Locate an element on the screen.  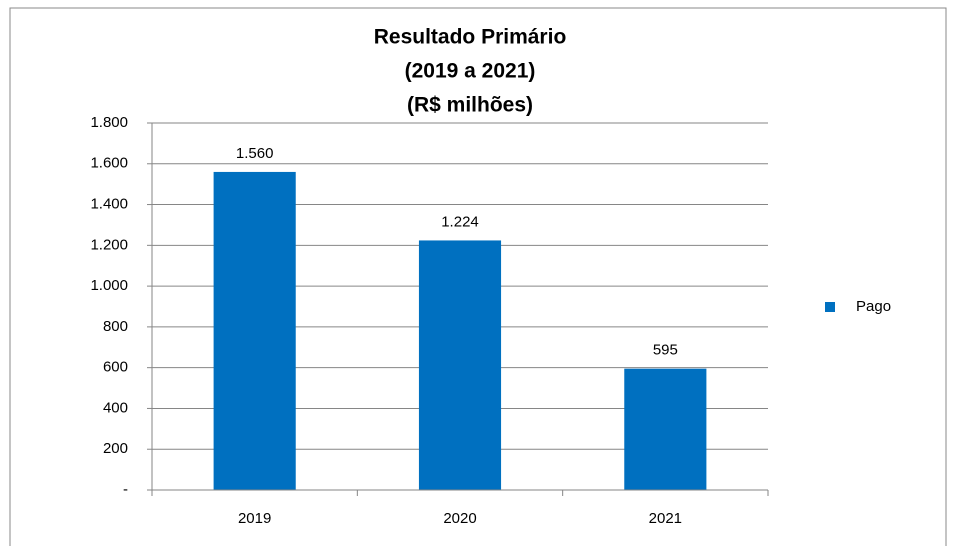
y-tick-label: 200 is located at coordinates (115, 448).